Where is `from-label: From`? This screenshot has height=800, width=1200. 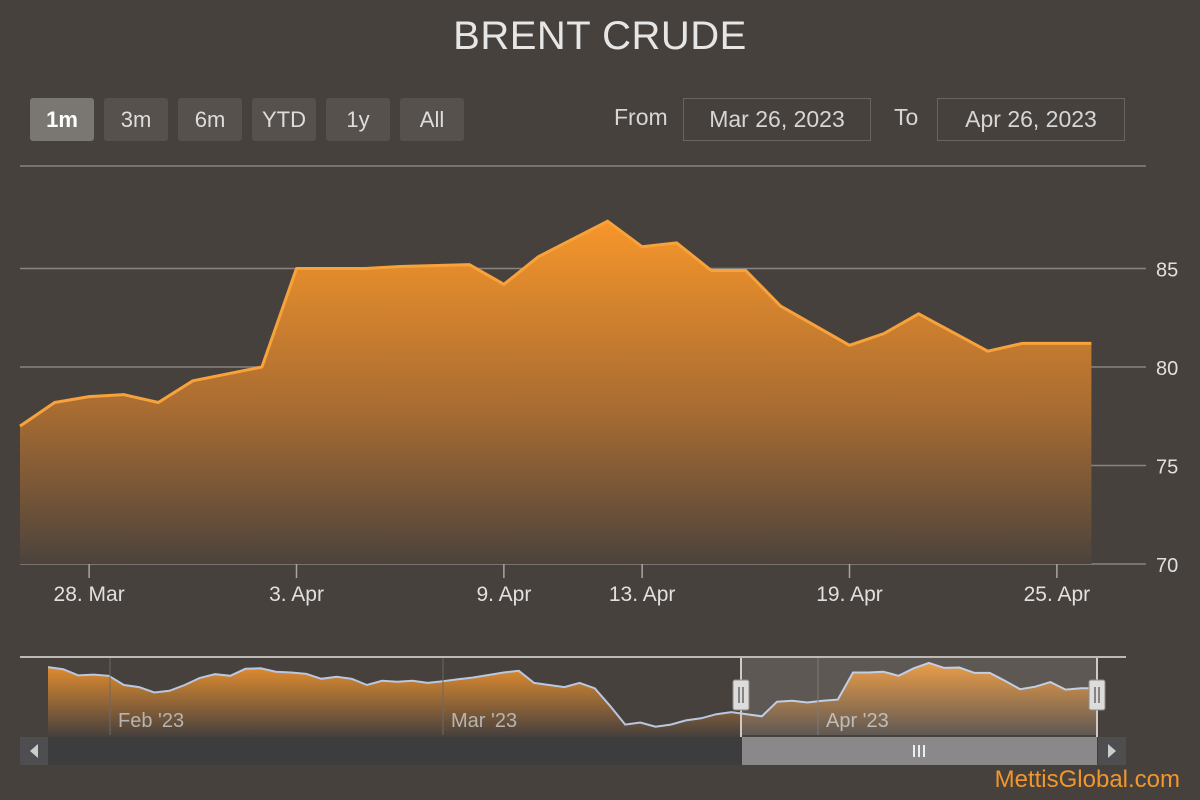 from-label: From is located at coordinates (641, 117).